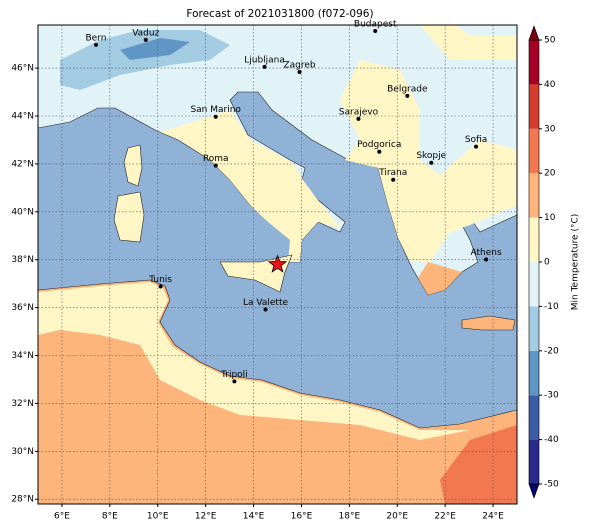 This screenshot has width=592, height=529. I want to click on x-tick-label: 12°E, so click(206, 517).